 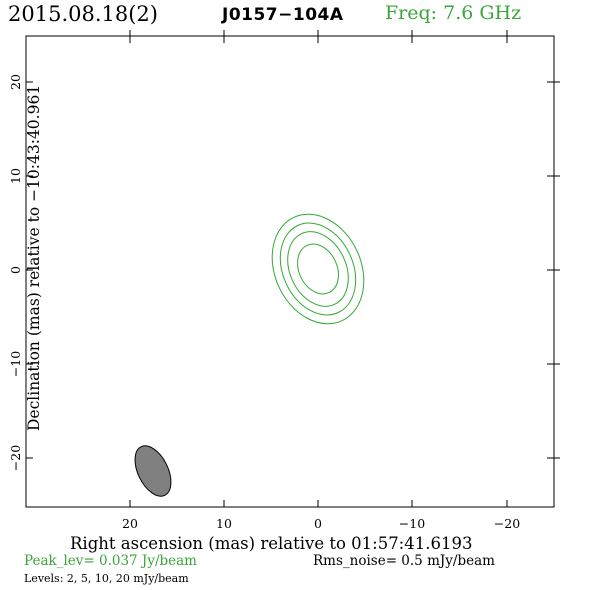 I want to click on source-name: J0157−104A, so click(x=283, y=15).